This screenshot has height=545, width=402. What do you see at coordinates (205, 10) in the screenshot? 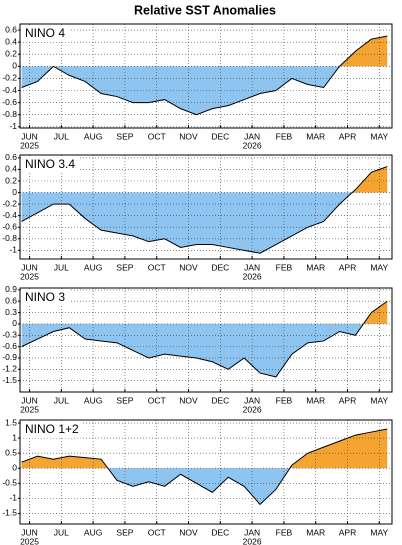
I see `chart-title: Relative SST Anomalies` at bounding box center [205, 10].